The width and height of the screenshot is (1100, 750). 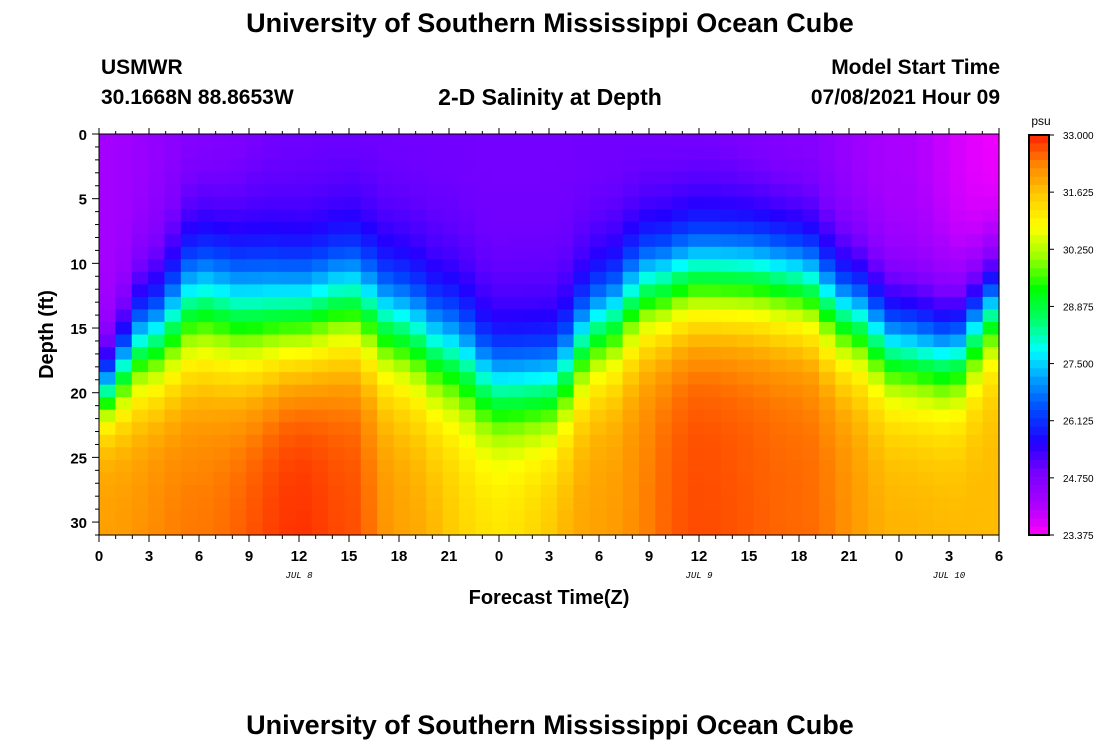 I want to click on station-coordinates: 30.1668N 88.8653W, so click(x=197, y=97).